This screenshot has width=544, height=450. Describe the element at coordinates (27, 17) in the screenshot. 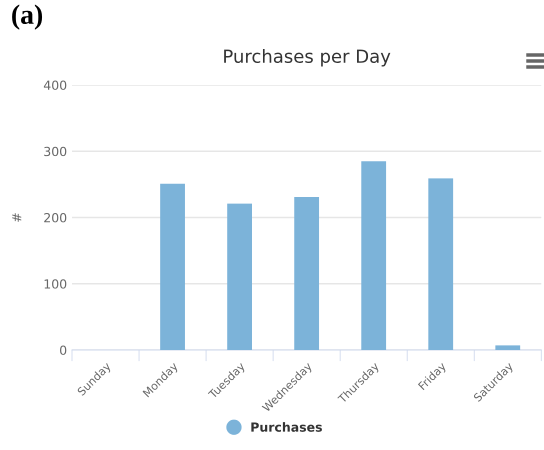

I see `text: (a)` at that location.